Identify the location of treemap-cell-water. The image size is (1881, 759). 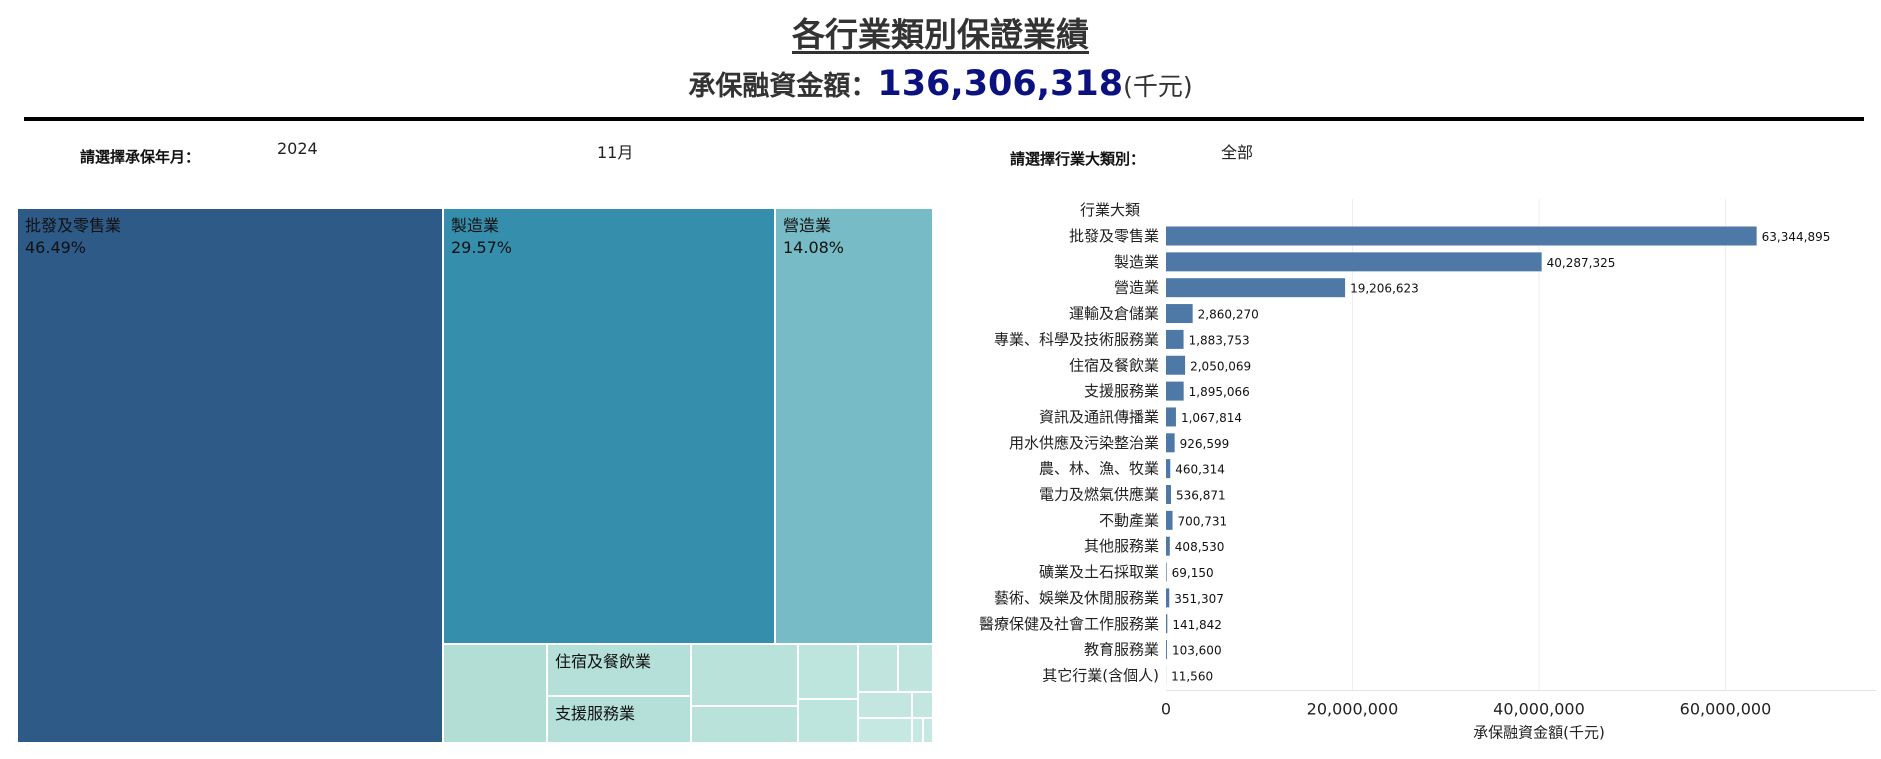
(828, 671).